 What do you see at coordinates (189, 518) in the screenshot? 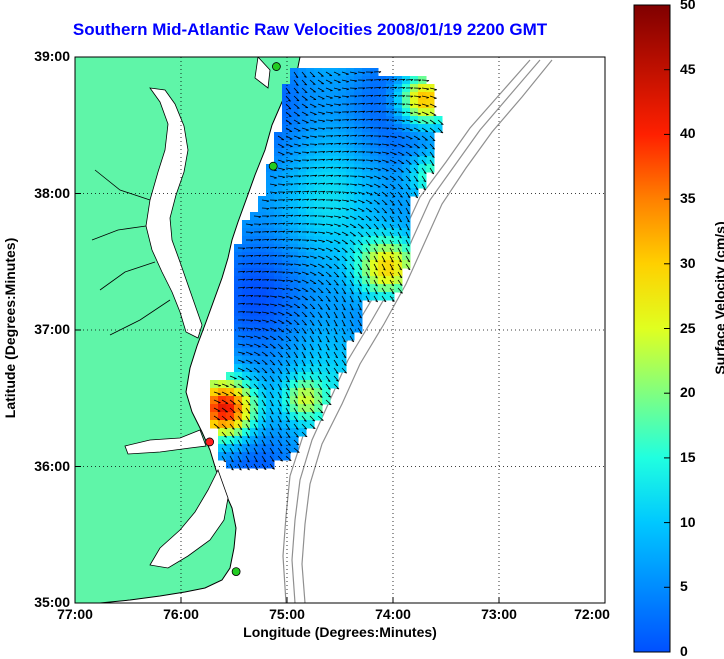
I see `pamlico-sound` at bounding box center [189, 518].